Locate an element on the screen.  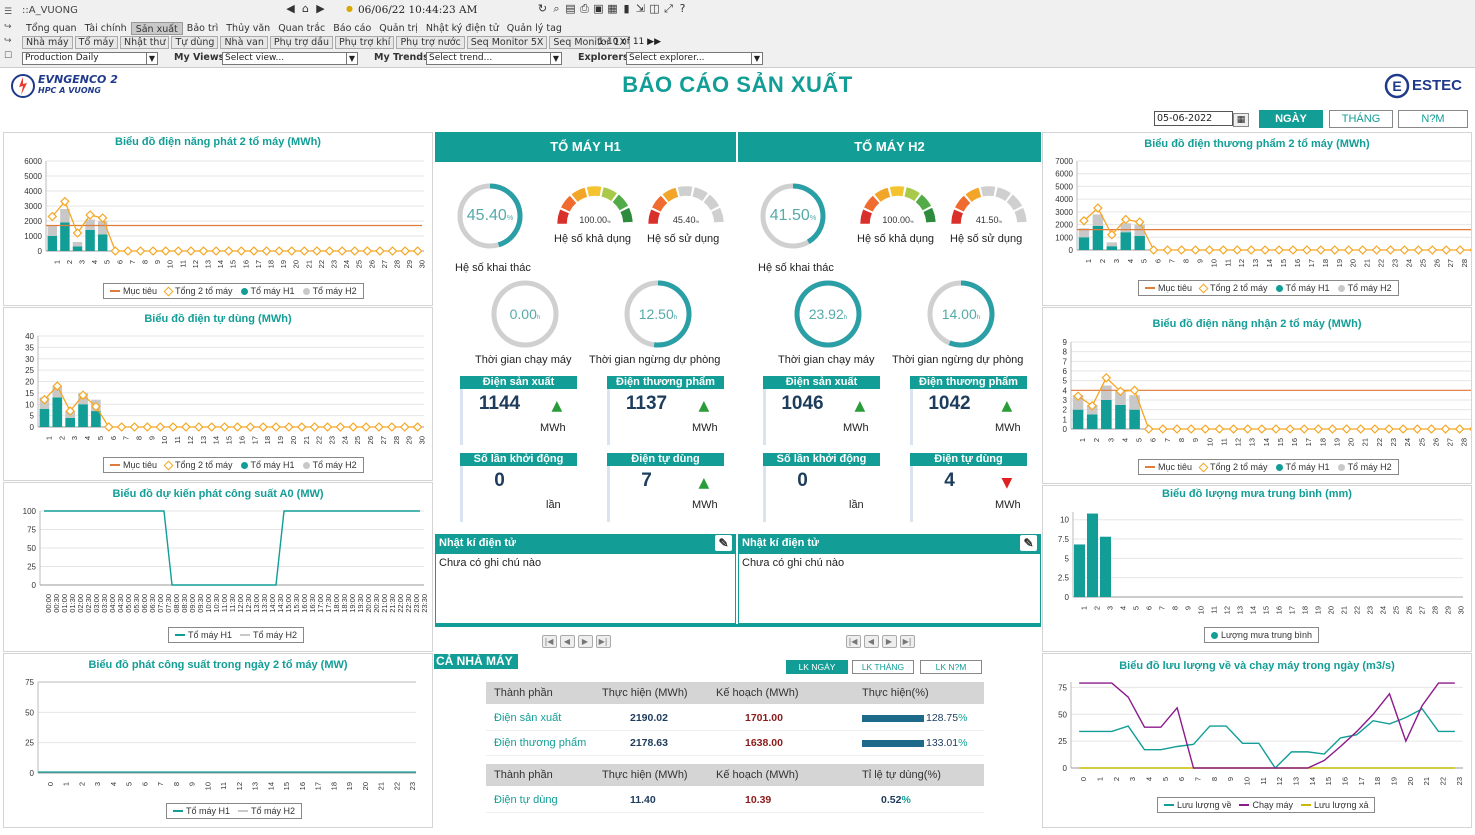
my-views-select: Select view... ▼ is located at coordinates (290, 58).